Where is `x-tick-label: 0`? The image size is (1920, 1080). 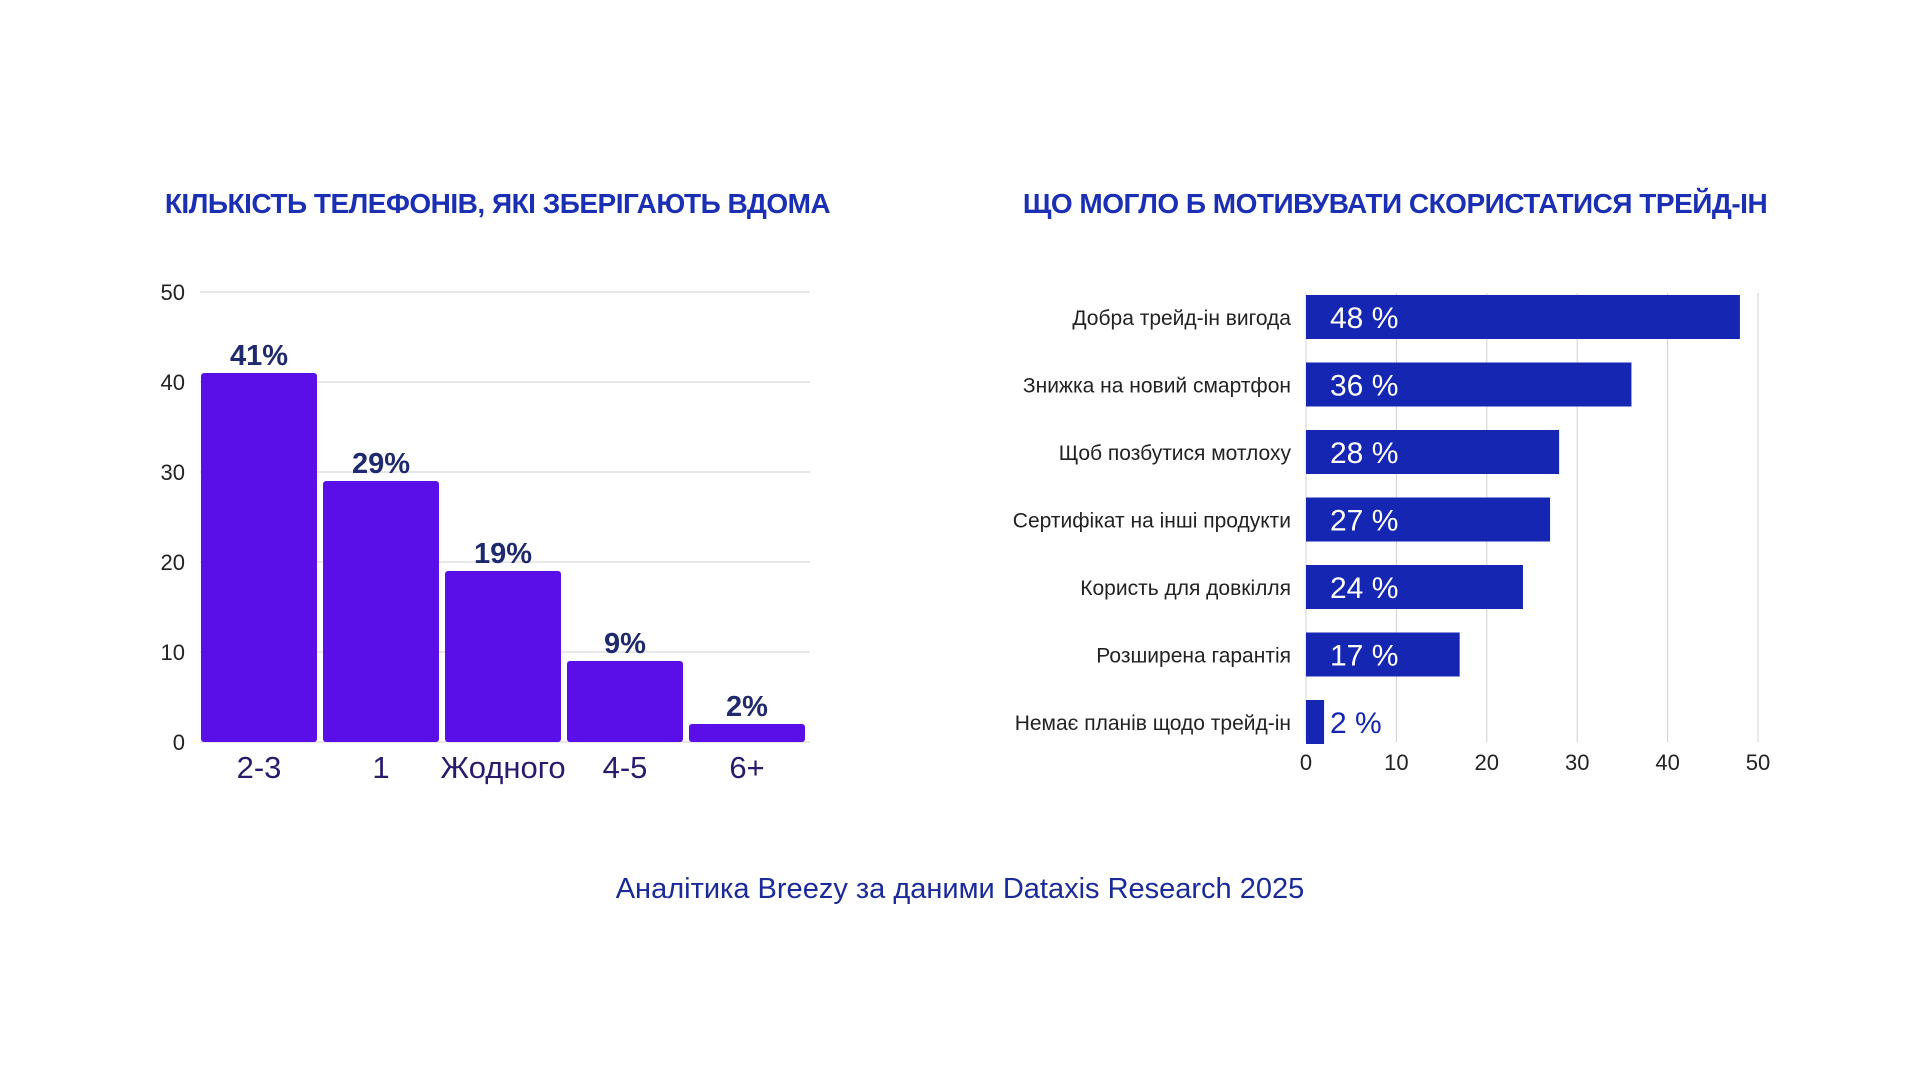
x-tick-label: 0 is located at coordinates (1306, 762).